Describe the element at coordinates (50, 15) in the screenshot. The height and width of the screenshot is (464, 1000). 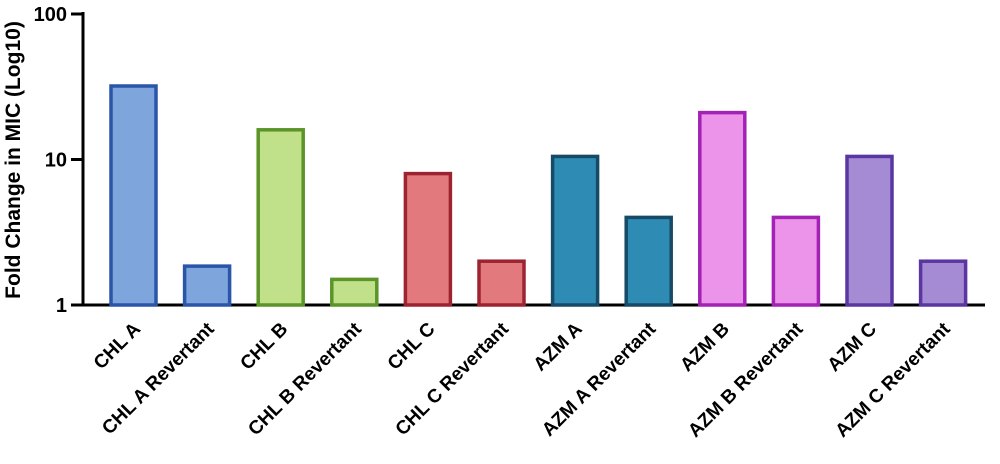
I see `y-tick-label: 100` at that location.